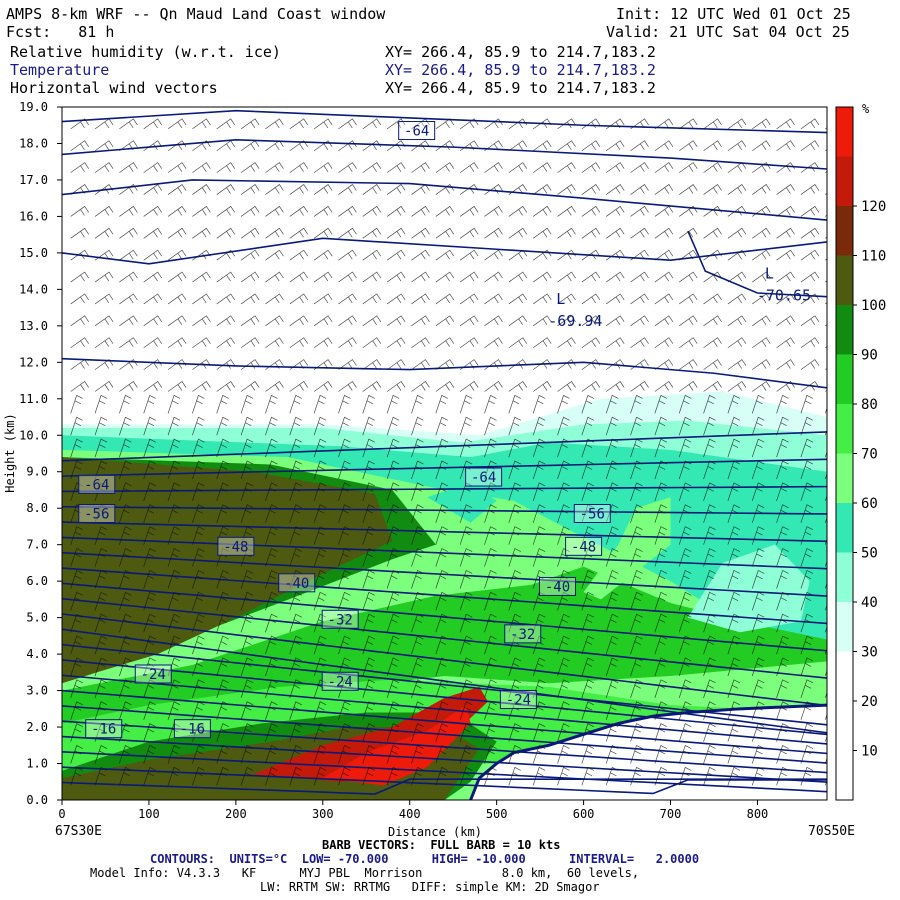 The width and height of the screenshot is (900, 900). What do you see at coordinates (33, 289) in the screenshot?
I see `y-tick-label: 14.0` at bounding box center [33, 289].